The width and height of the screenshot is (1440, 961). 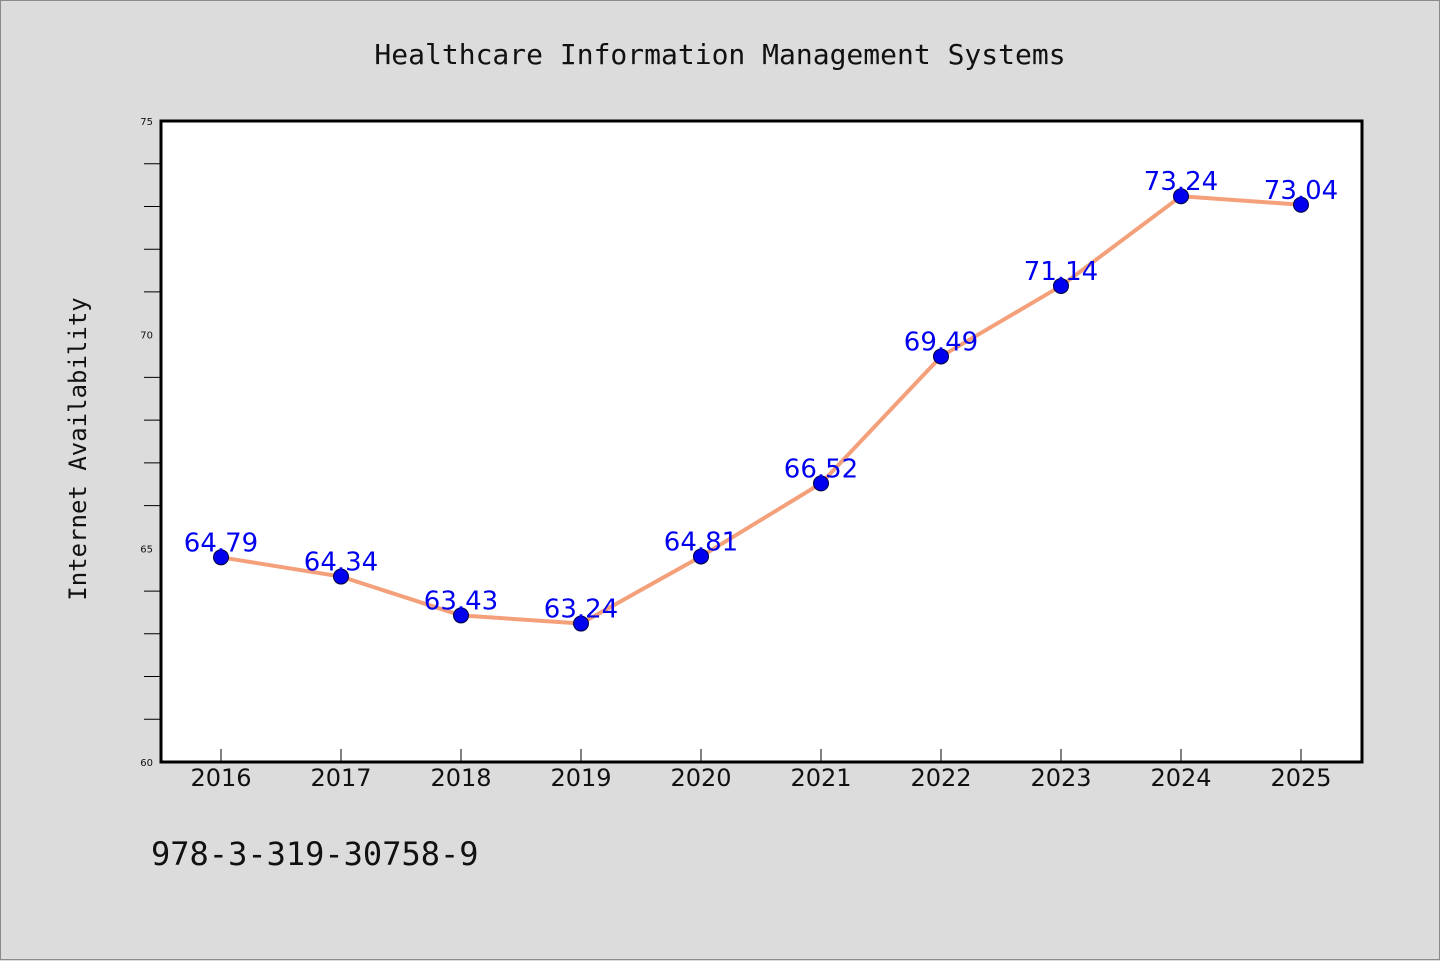 What do you see at coordinates (1061, 272) in the screenshot?
I see `data-label: 71.14` at bounding box center [1061, 272].